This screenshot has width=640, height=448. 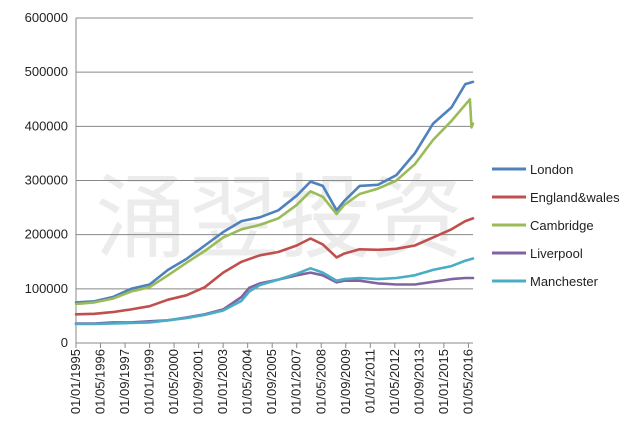 What do you see at coordinates (124, 381) in the screenshot?
I see `x-tick-label: 01/09/1997` at bounding box center [124, 381].